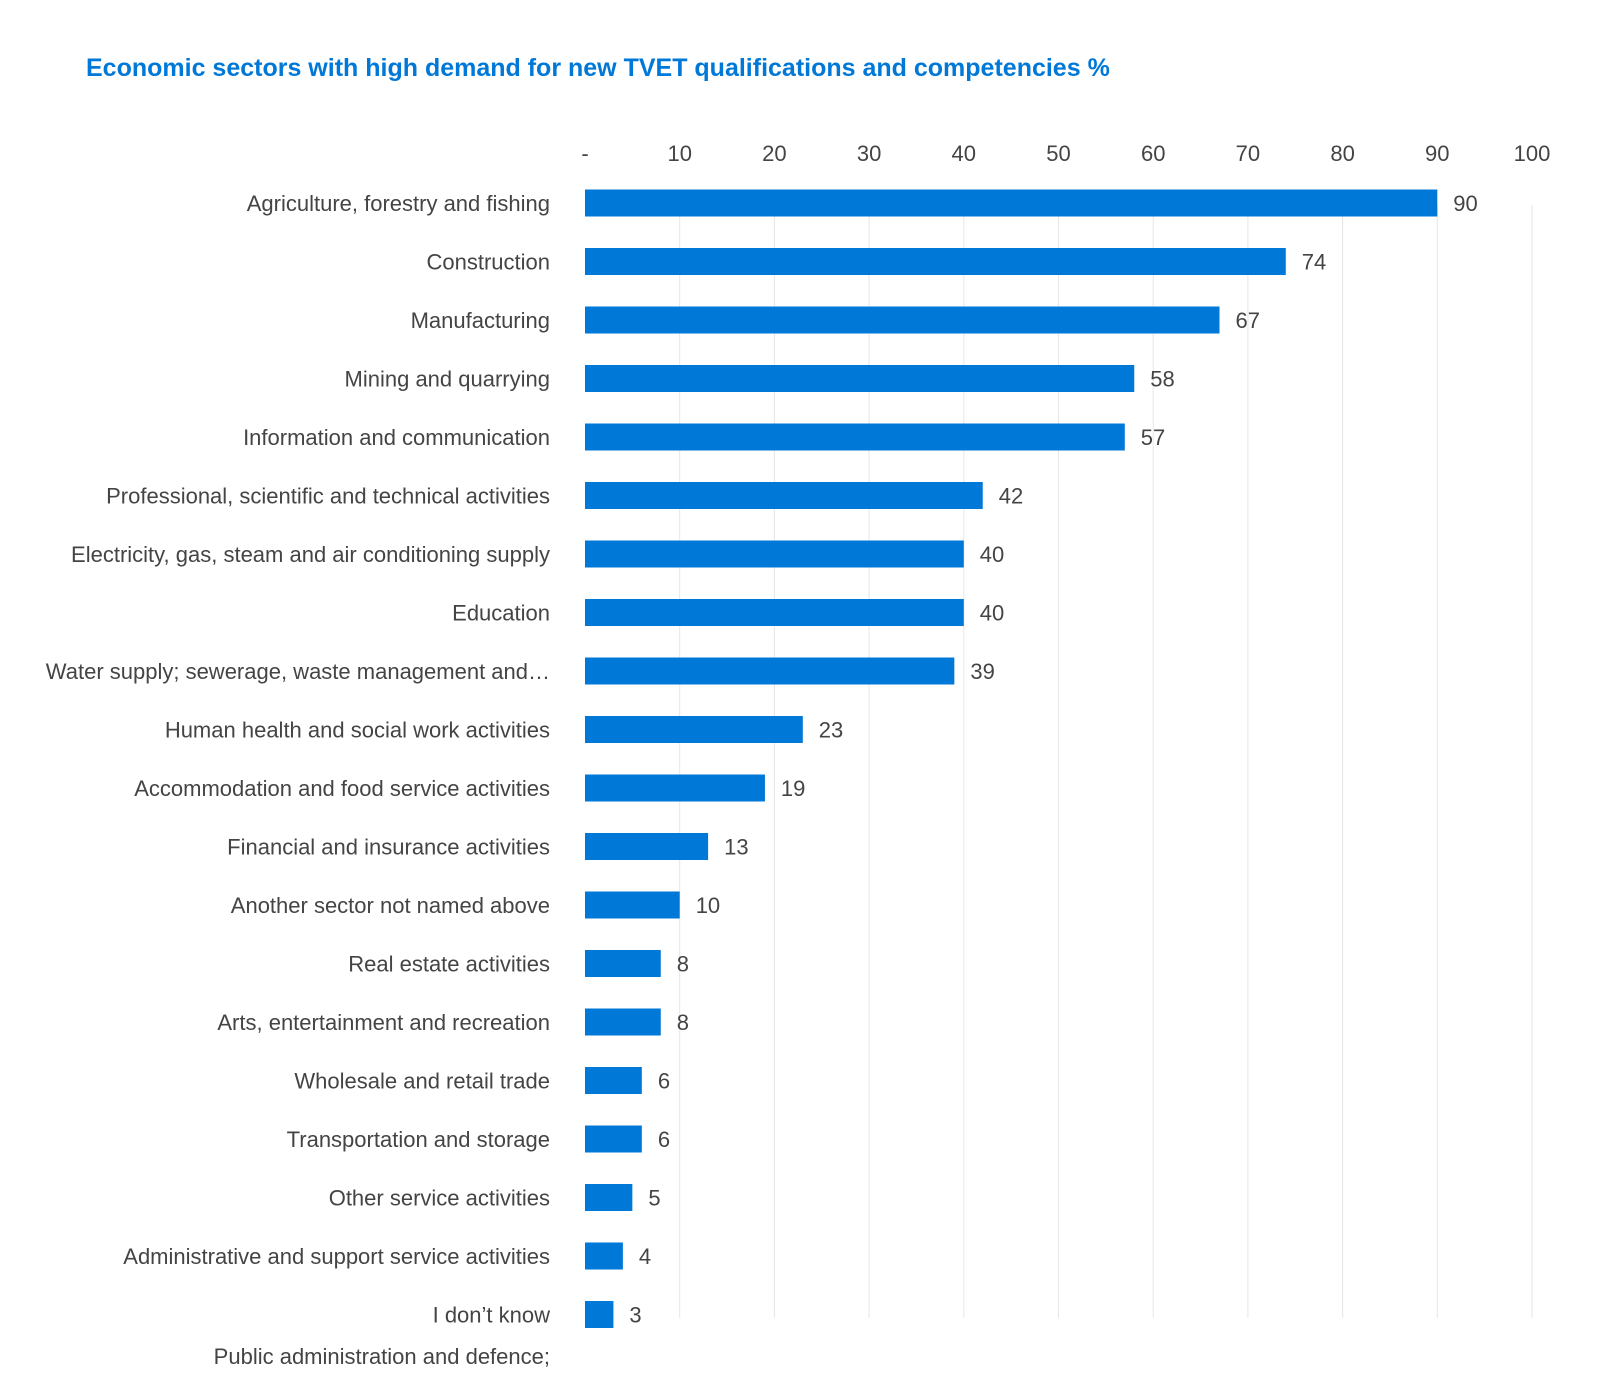  I want to click on value-label: 42, so click(1011, 496).